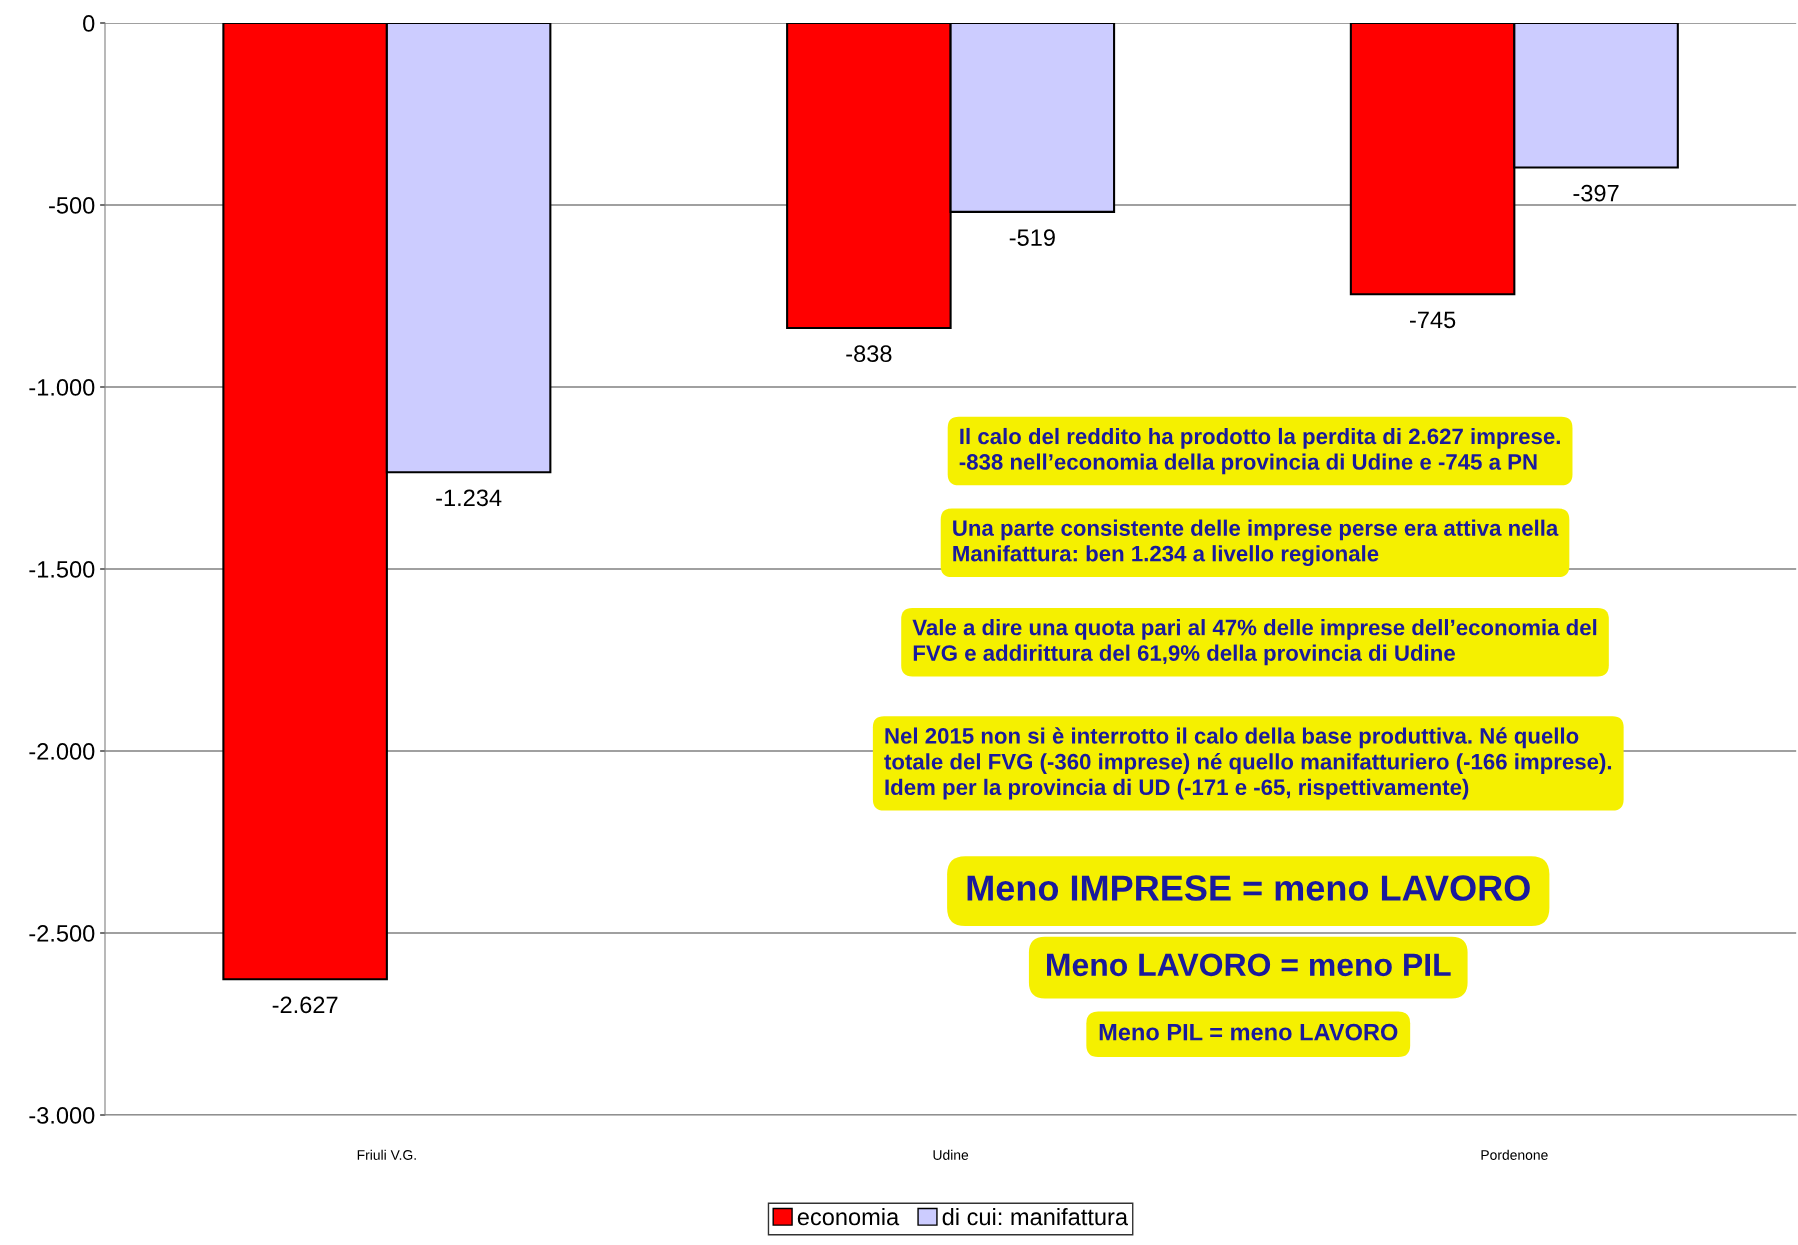 This screenshot has height=1245, width=1798. Describe the element at coordinates (1259, 451) in the screenshot. I see `annotation: Il calo del reddito ha prodotto la perdita di 2.627 imprese. -838 nell’economia della provincia di Udine e -745 a PN` at that location.